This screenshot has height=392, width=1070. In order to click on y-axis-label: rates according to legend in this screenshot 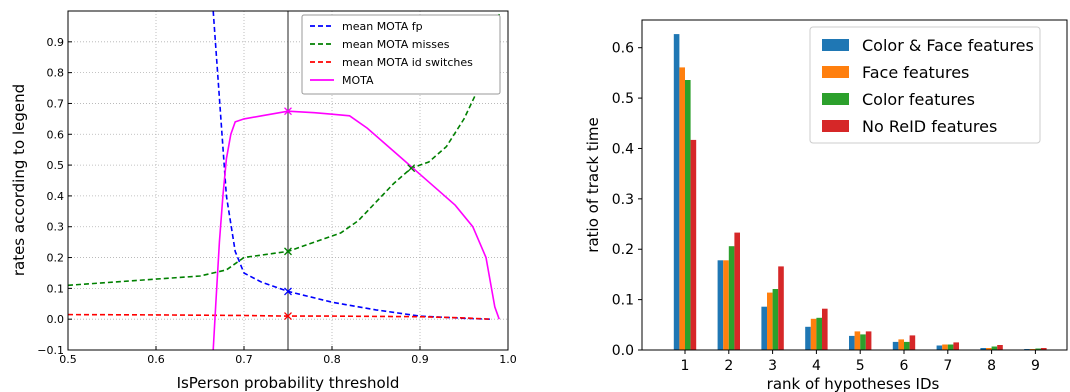, I will do `click(19, 180)`.